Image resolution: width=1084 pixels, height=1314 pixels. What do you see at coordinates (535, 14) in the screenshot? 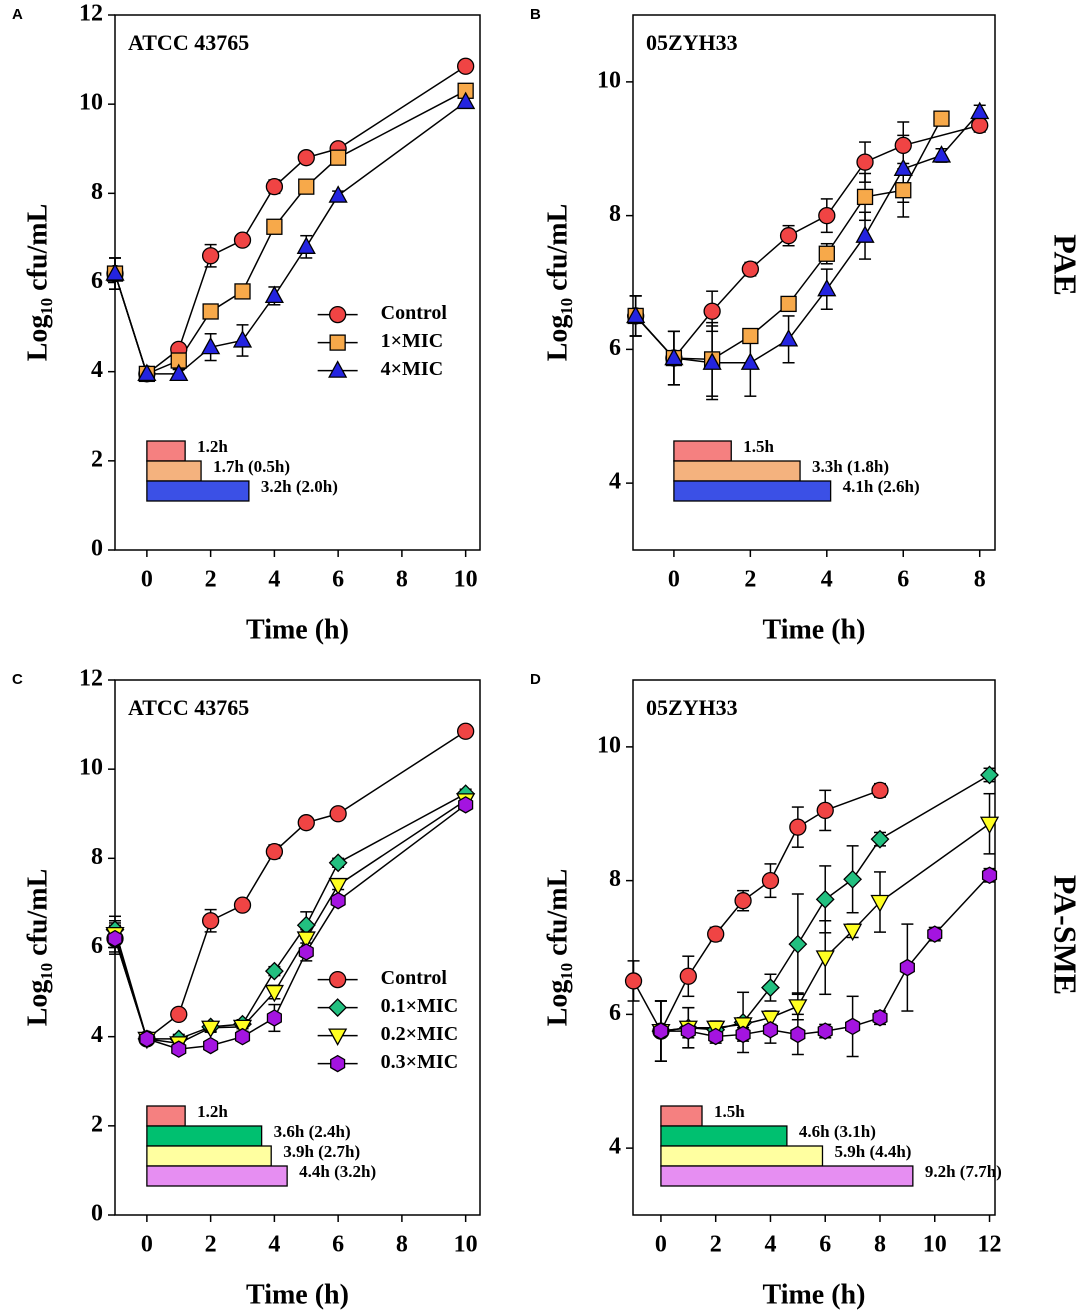
I see `panel-letter: B` at bounding box center [535, 14].